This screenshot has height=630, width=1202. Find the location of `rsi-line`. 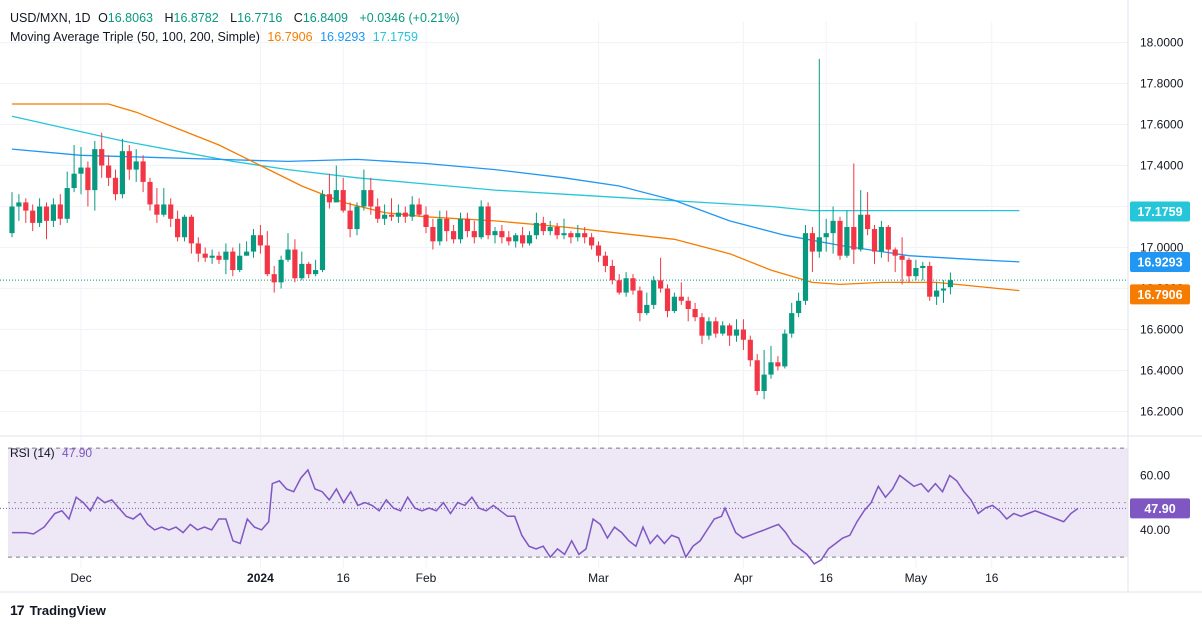

rsi-line is located at coordinates (545, 516).